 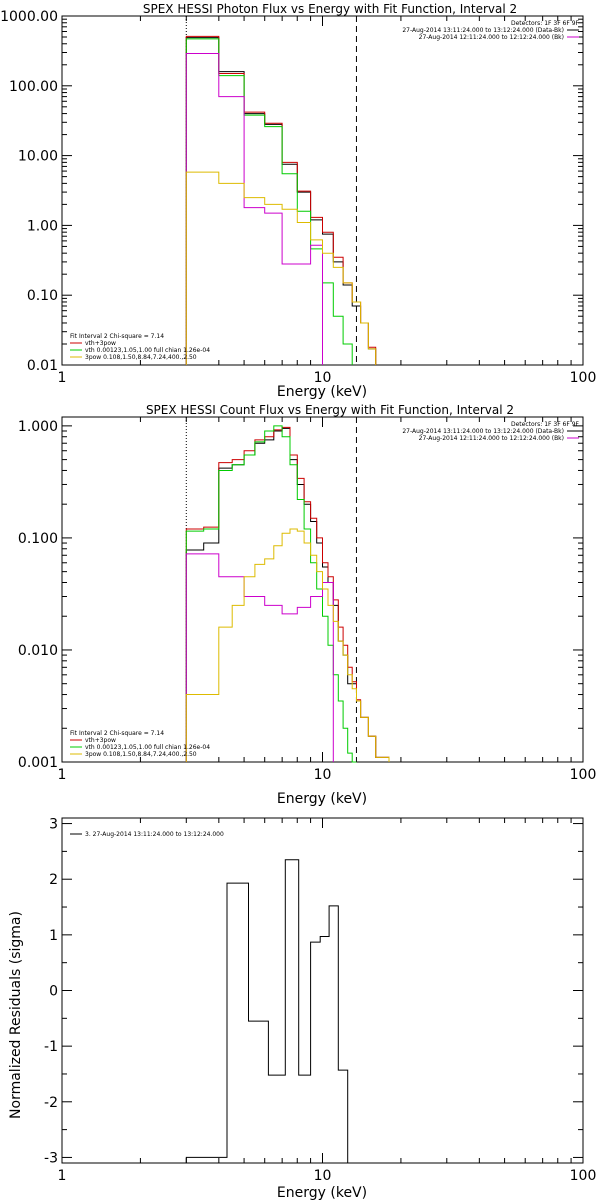 I want to click on residuals-xlabel: Energy (keV), so click(x=322, y=1192).